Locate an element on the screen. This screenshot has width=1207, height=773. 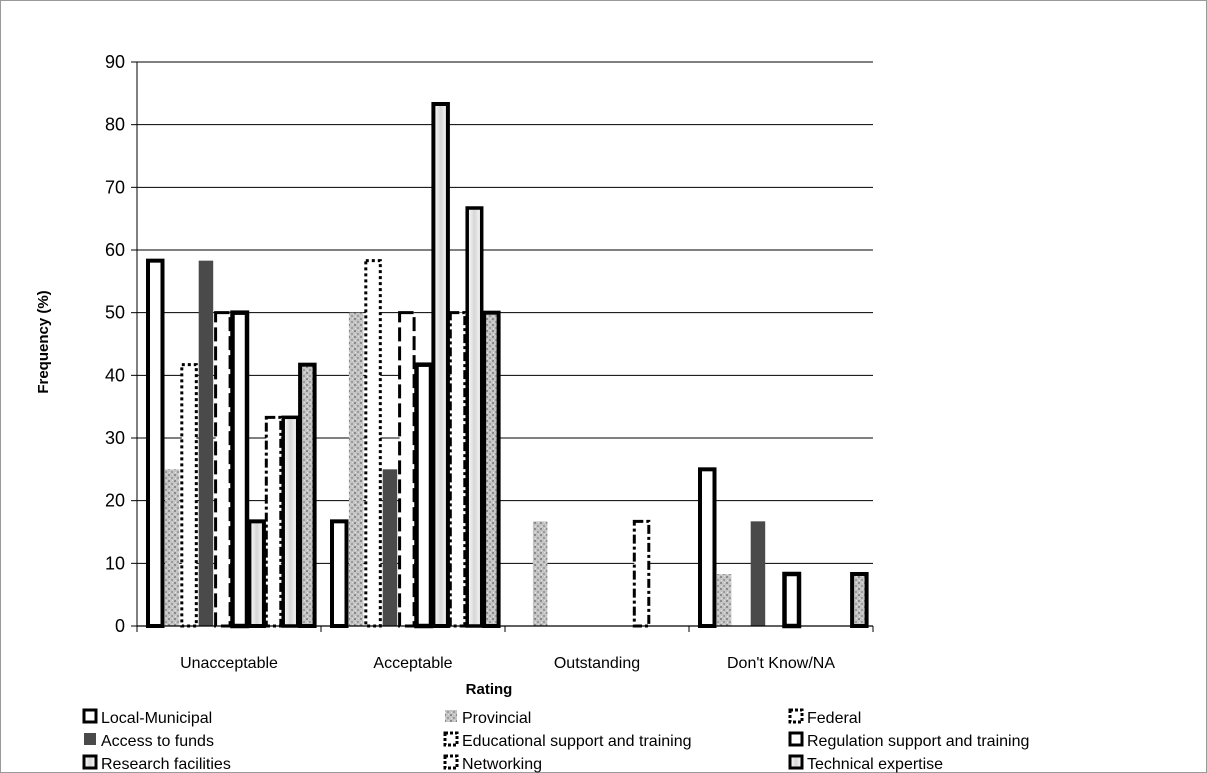
y-tick-label: 20 is located at coordinates (115, 501).